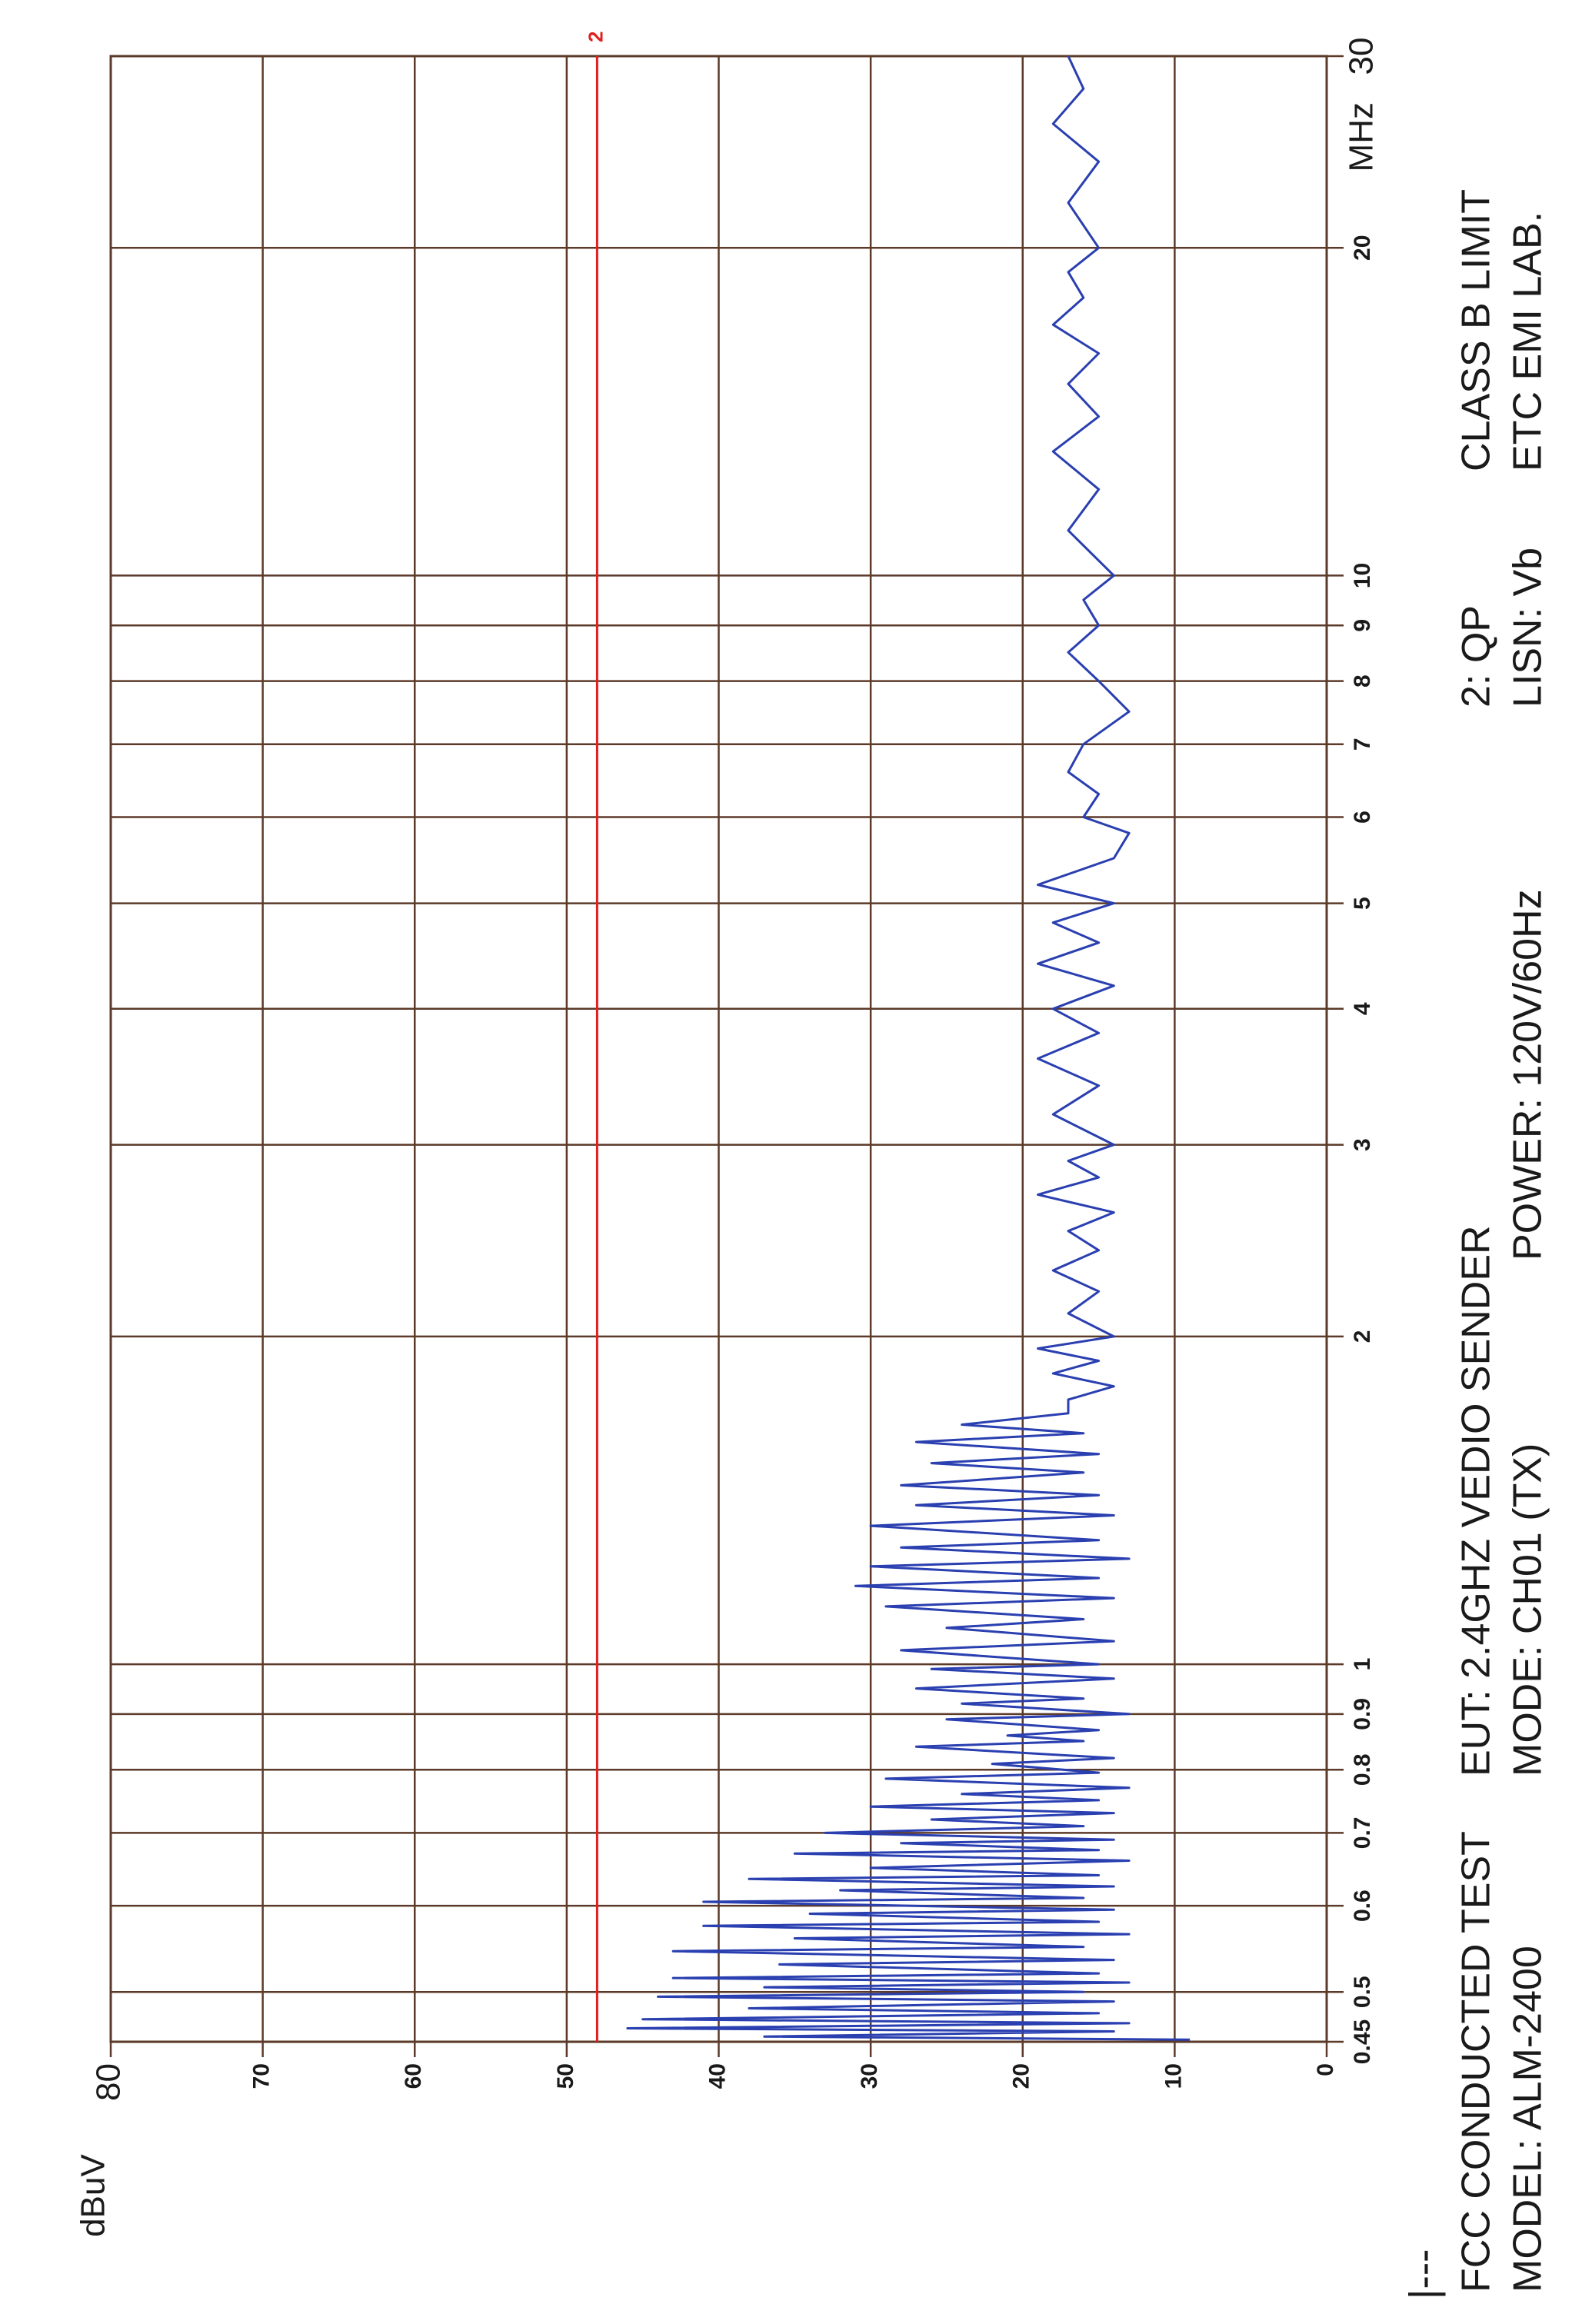  What do you see at coordinates (1476, 1500) in the screenshot?
I see `info-text: EUT: 2.4GHZ VEDIO SENDER` at bounding box center [1476, 1500].